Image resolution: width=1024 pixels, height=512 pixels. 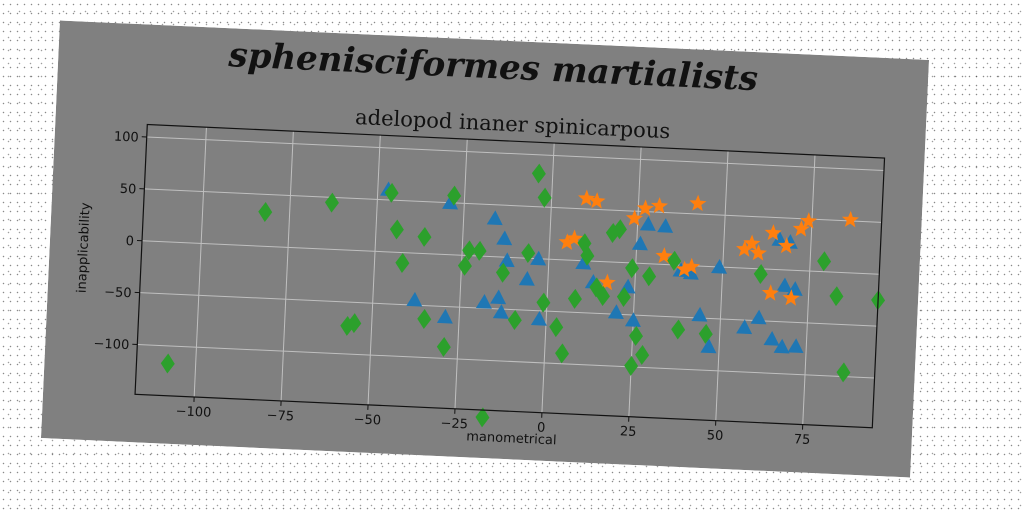 I want to click on y-tick-label: 0, so click(x=129, y=241).